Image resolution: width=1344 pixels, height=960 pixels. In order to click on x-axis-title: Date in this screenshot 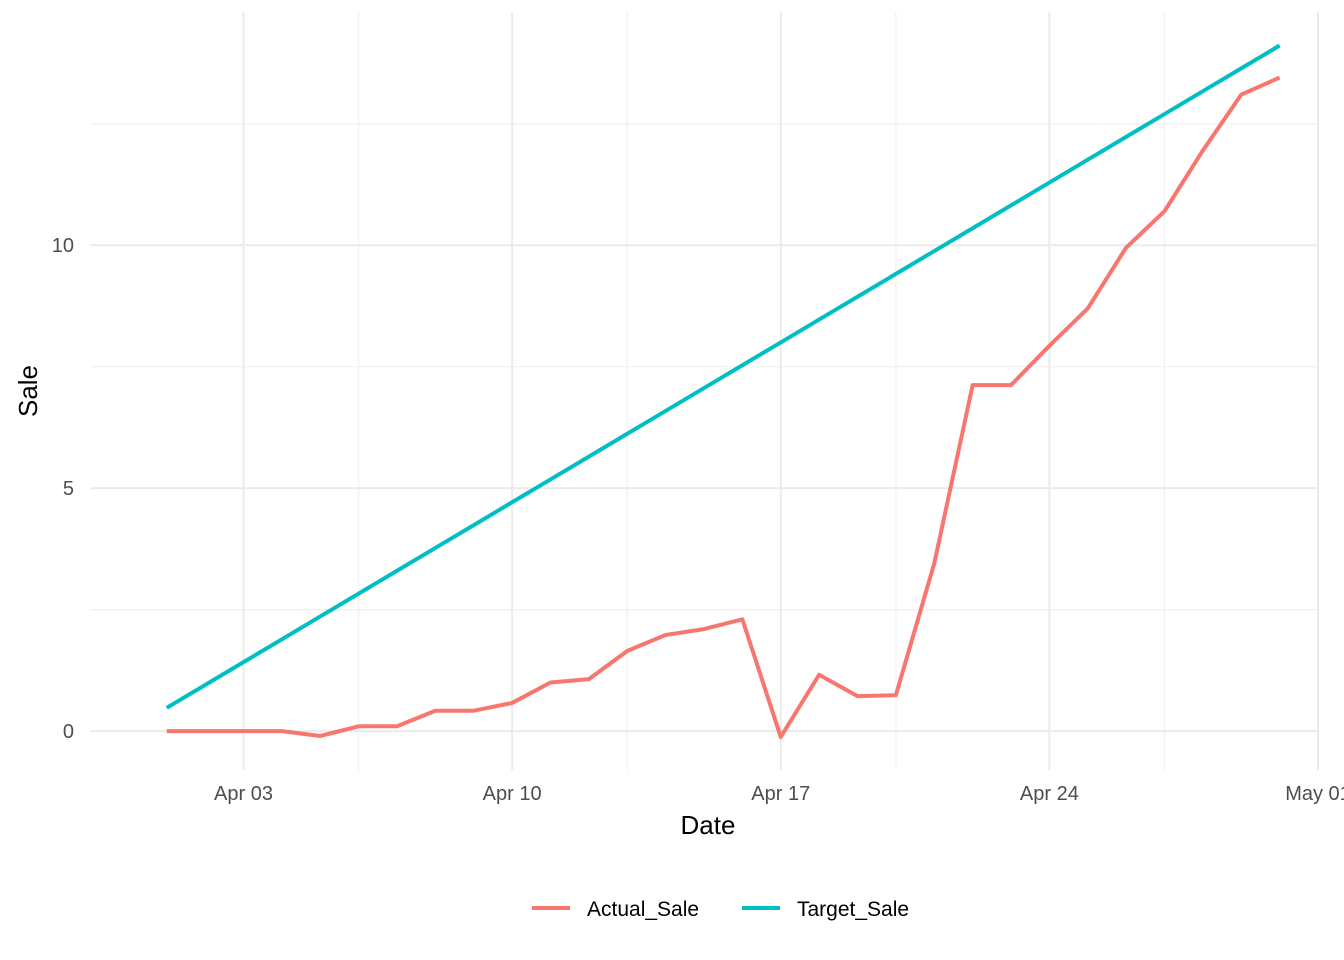, I will do `click(708, 825)`.